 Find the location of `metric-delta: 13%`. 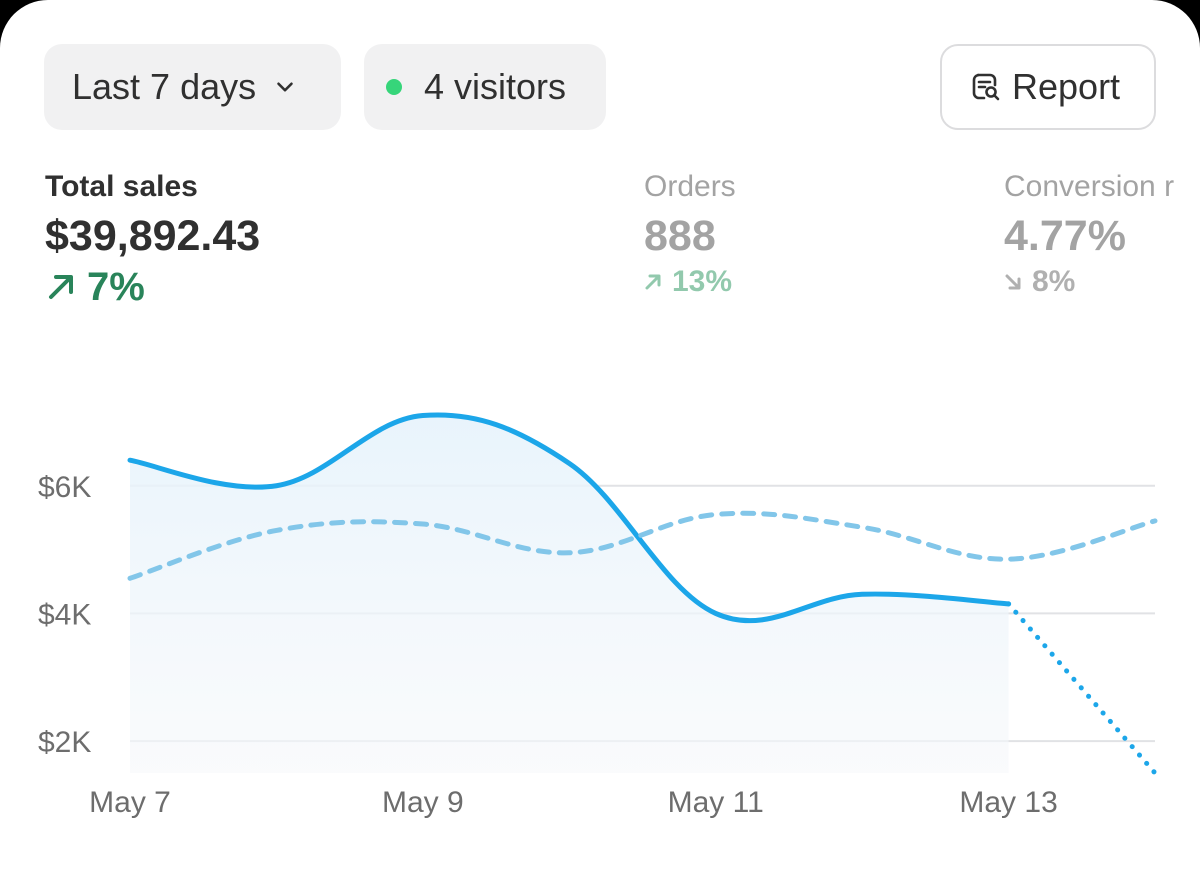

metric-delta: 13% is located at coordinates (690, 282).